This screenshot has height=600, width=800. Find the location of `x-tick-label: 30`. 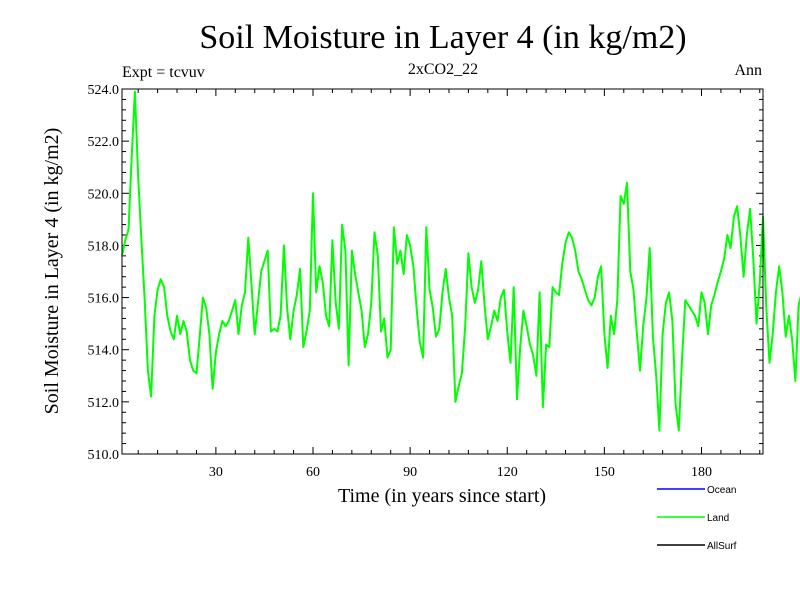

x-tick-label: 30 is located at coordinates (216, 472).